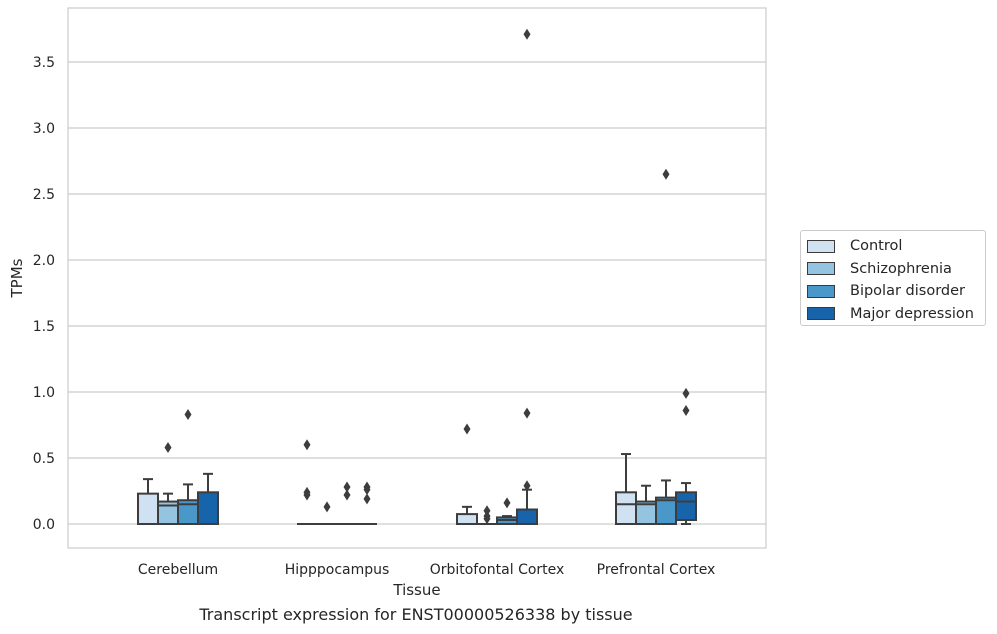  Describe the element at coordinates (497, 570) in the screenshot. I see `x-tick-label: Orbitofontal Cortex` at that location.